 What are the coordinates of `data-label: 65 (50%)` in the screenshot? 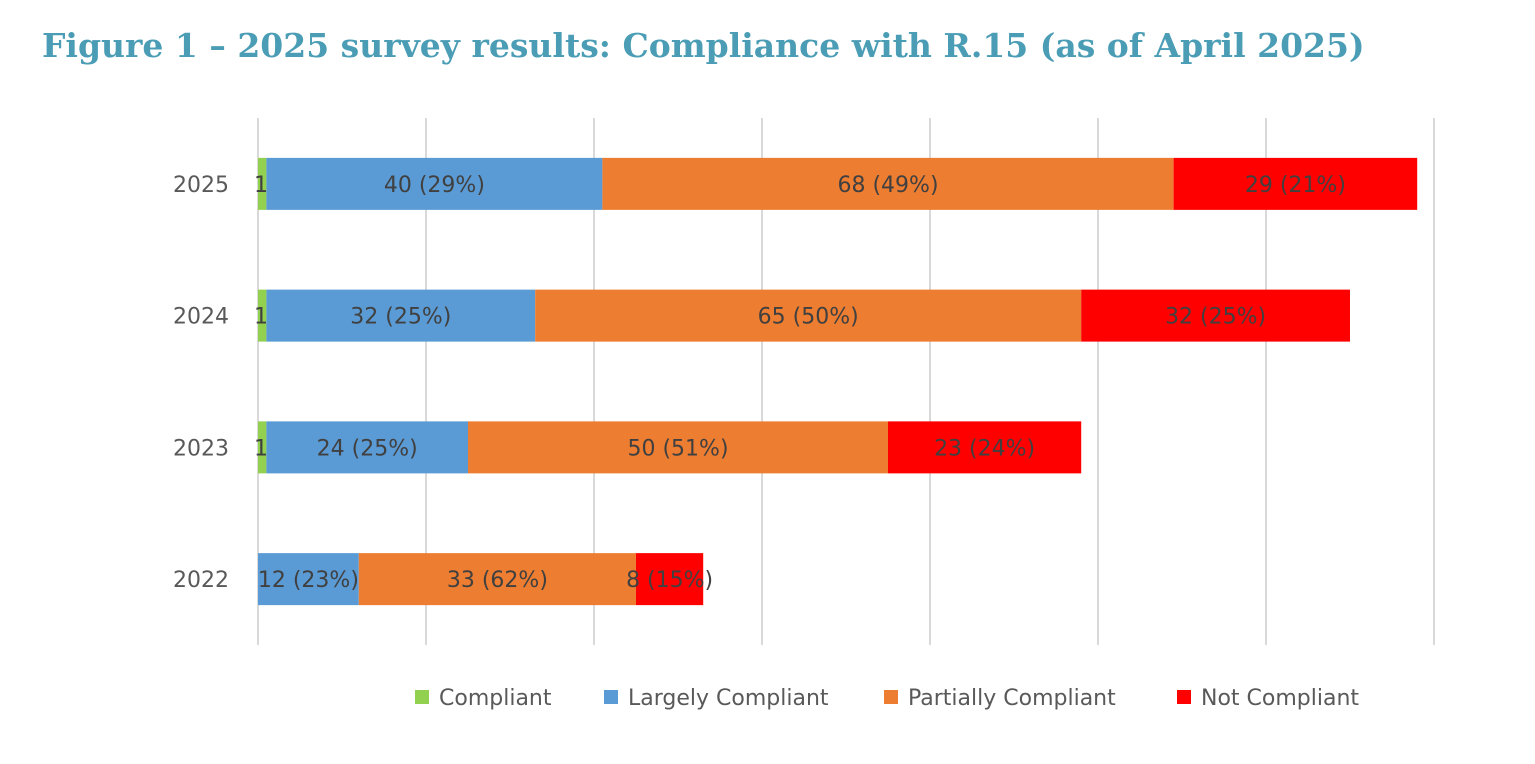 It's located at (808, 317).